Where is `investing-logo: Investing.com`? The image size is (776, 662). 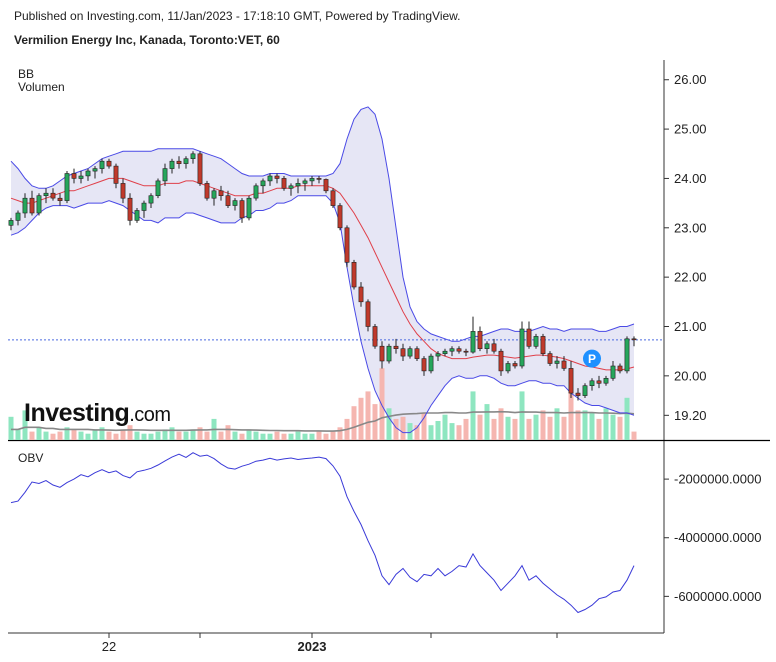
investing-logo: Investing.com is located at coordinates (97, 413).